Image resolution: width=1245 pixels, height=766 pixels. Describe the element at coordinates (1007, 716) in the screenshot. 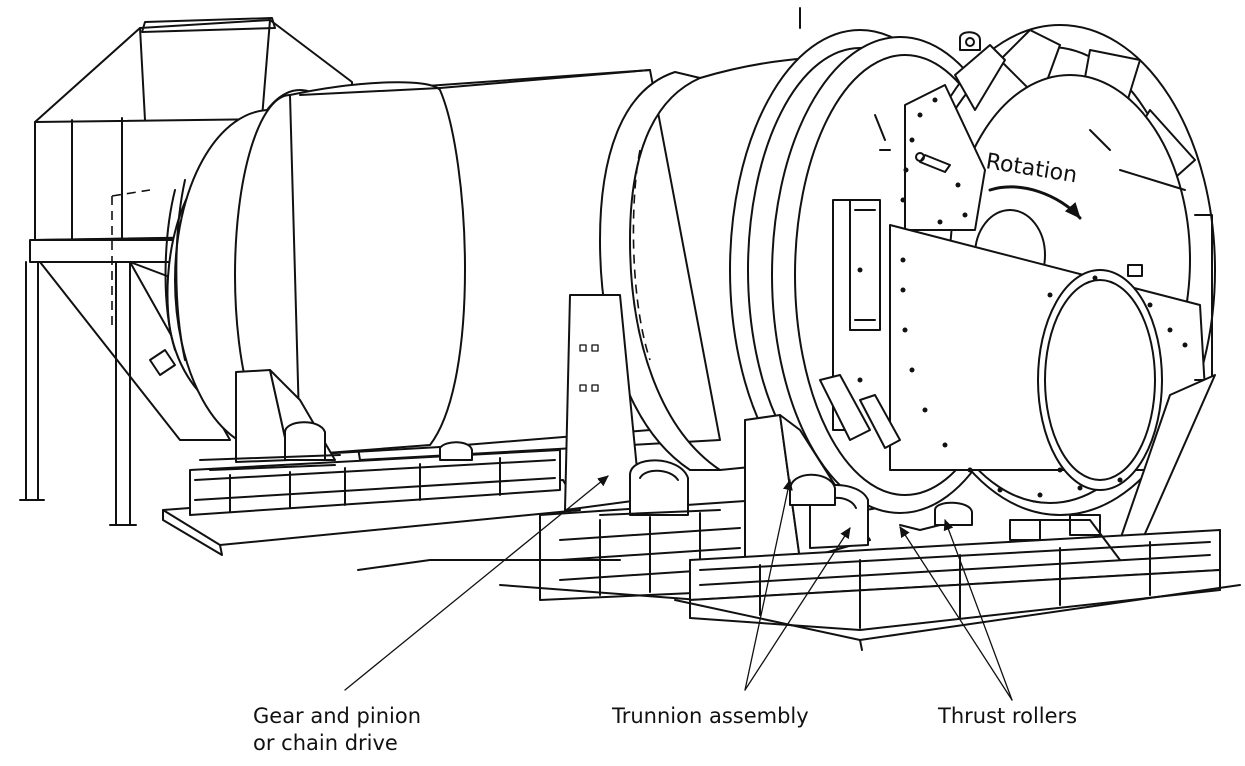

I see `thrust-label: Thrust rollers` at that location.